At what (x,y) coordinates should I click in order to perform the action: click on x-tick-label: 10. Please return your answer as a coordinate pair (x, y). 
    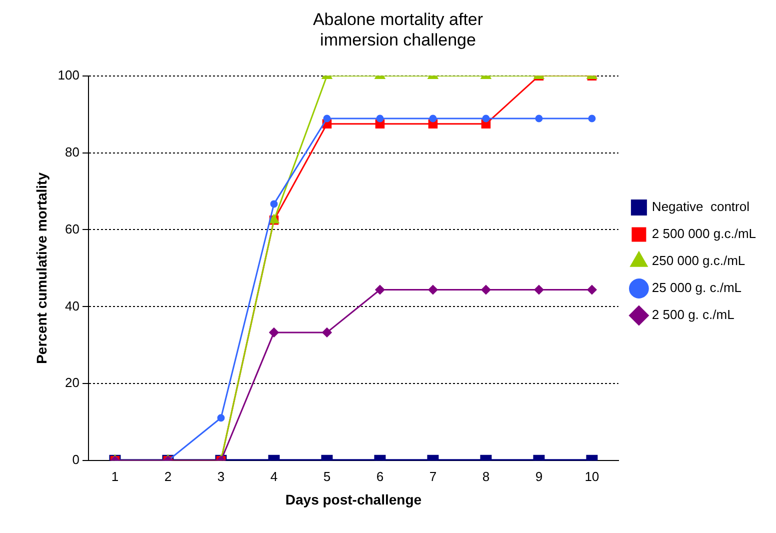
    Looking at the image, I should click on (592, 476).